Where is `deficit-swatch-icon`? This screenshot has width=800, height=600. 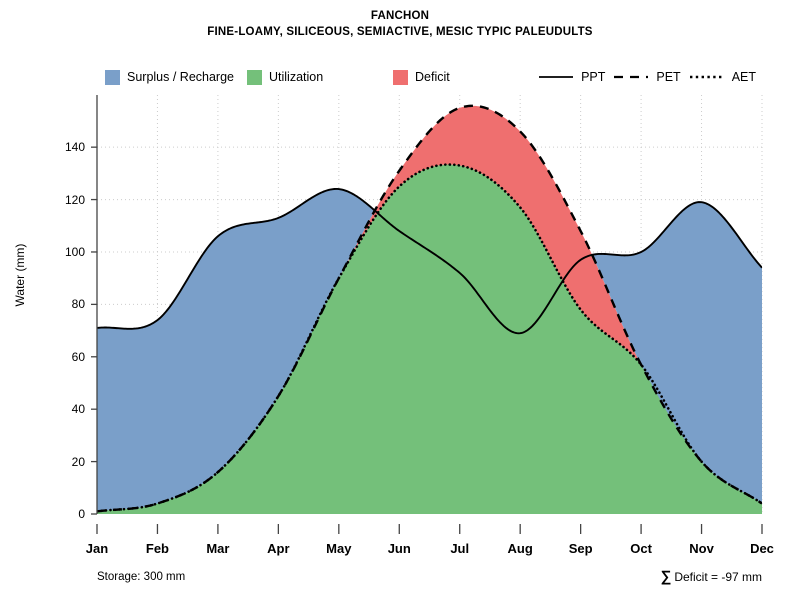 deficit-swatch-icon is located at coordinates (400, 77).